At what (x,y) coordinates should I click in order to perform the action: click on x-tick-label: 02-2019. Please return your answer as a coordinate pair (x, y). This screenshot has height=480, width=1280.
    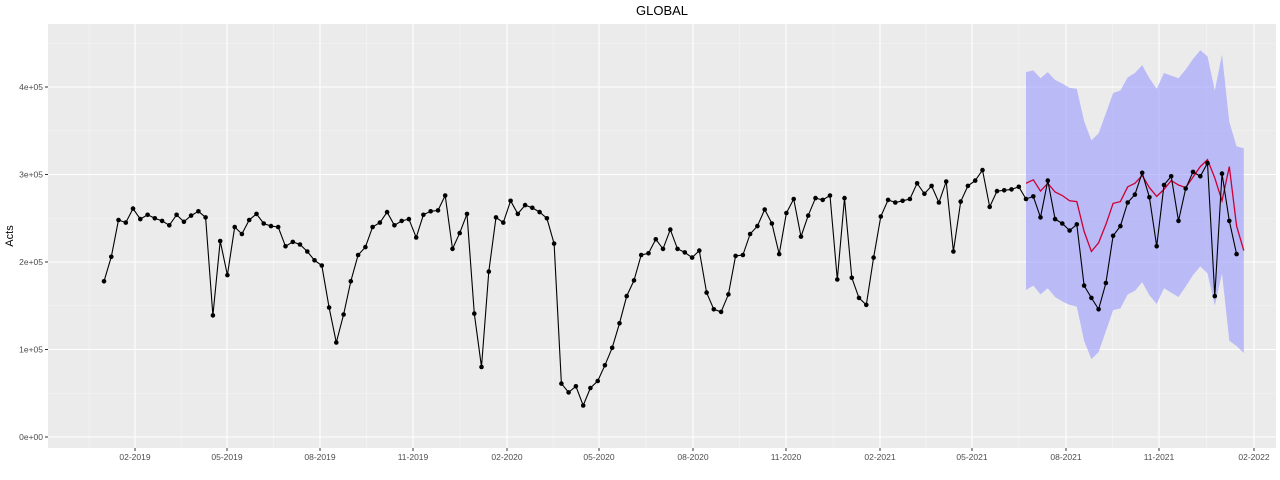
    Looking at the image, I should click on (134, 457).